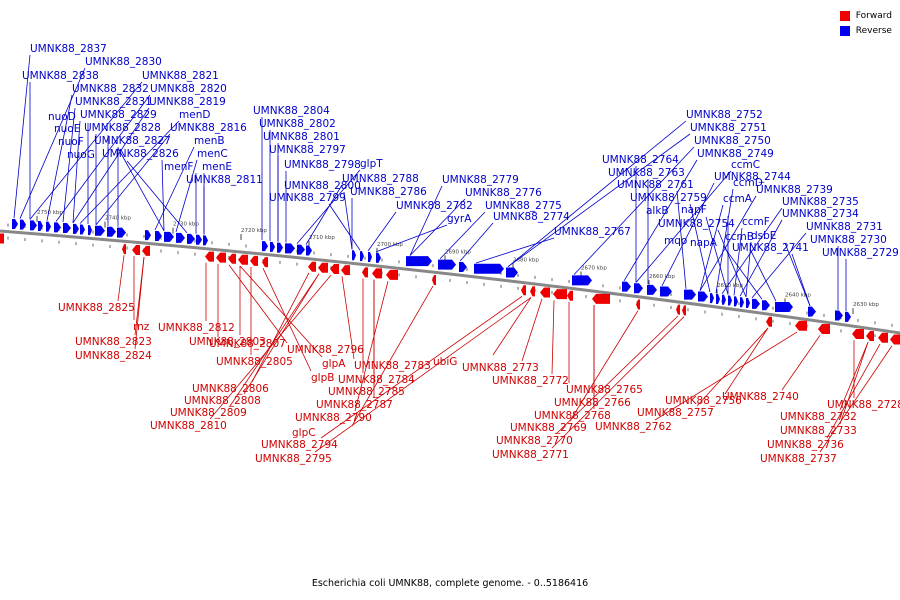  I want to click on scale-tick-label: 2700 kbp, so click(390, 245).